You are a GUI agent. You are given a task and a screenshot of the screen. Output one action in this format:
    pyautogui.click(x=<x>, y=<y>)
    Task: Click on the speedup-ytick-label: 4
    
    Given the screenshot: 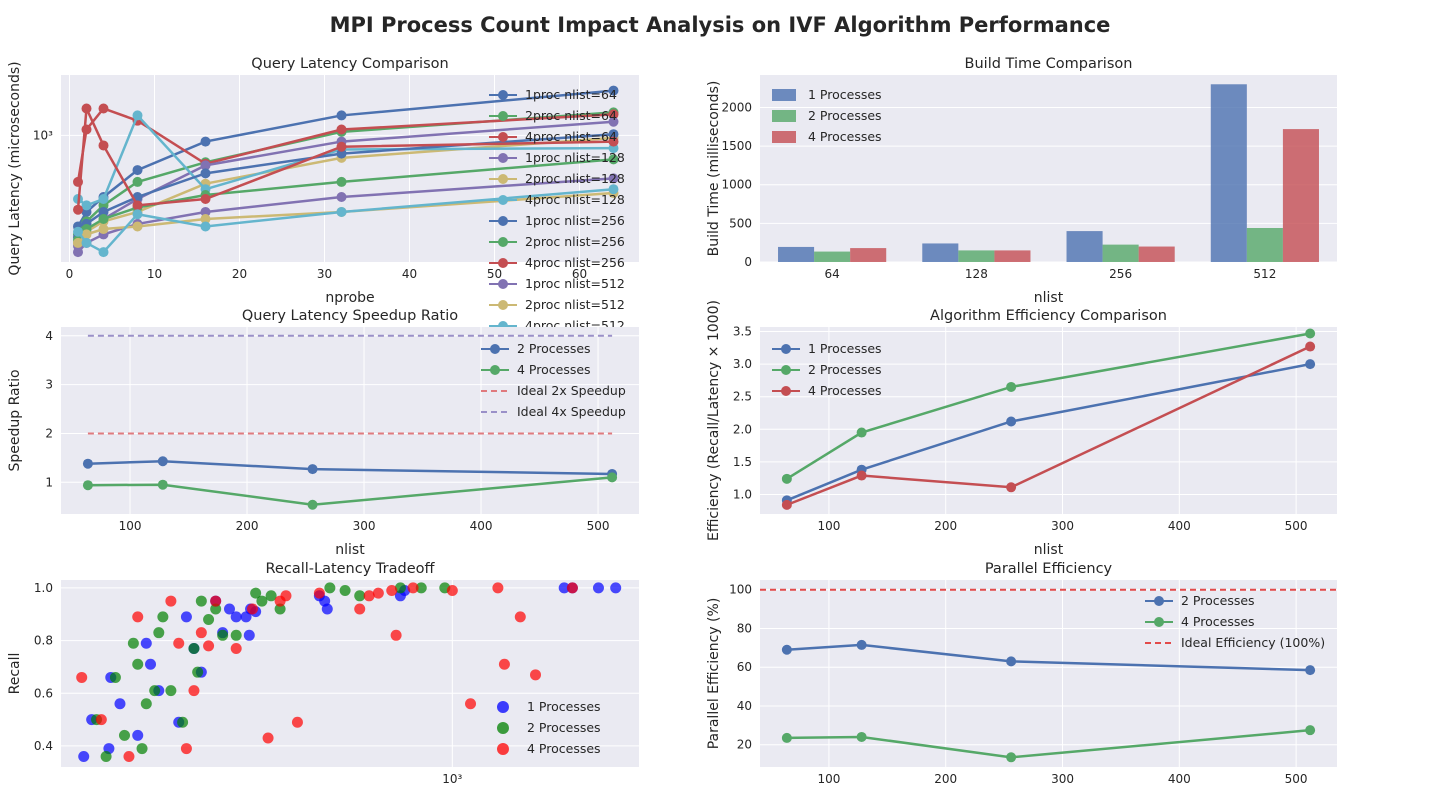 What is the action you would take?
    pyautogui.click(x=49, y=336)
    